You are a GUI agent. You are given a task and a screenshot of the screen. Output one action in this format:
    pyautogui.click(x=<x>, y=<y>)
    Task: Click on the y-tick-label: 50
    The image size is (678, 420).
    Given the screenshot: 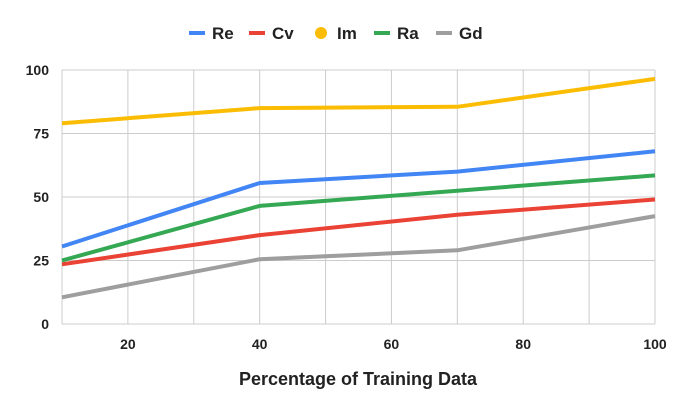 What is the action you would take?
    pyautogui.click(x=41, y=197)
    